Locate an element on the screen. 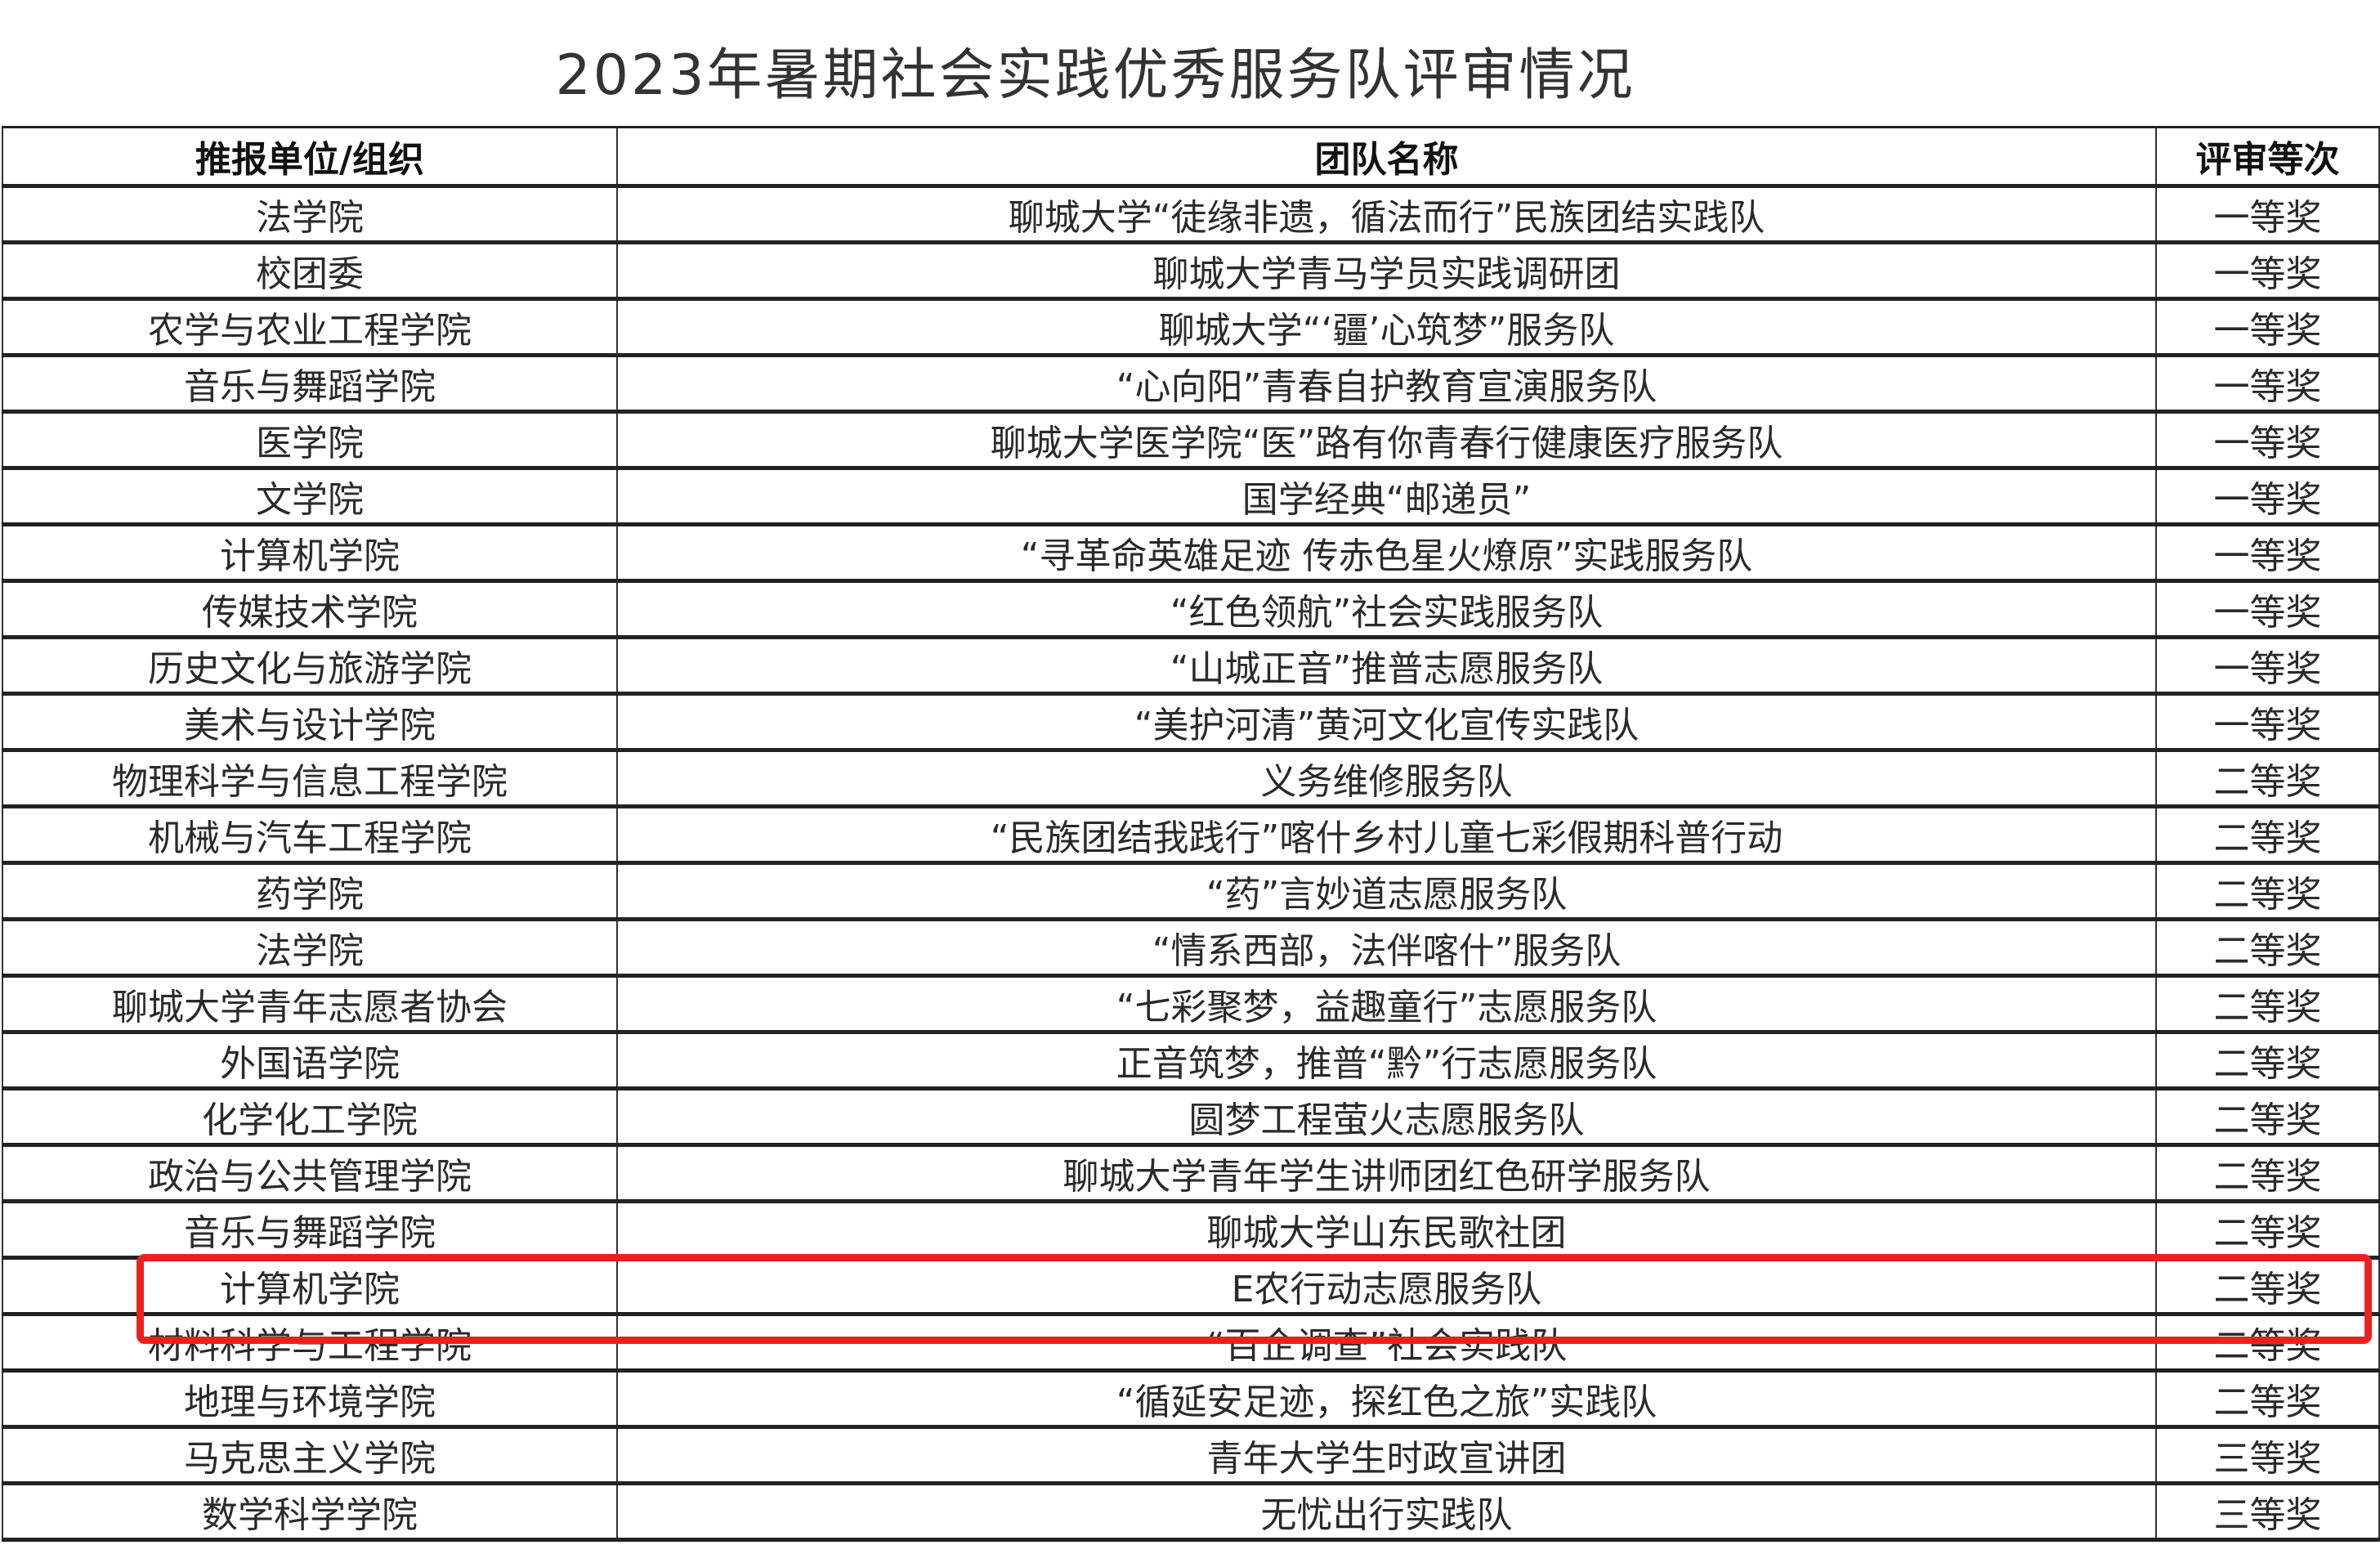 The image size is (2380, 1563). table-row: 农学与农业工程学院 聊城大学“‘疆’心筑梦”服务队 一等奖 is located at coordinates (1191, 327).